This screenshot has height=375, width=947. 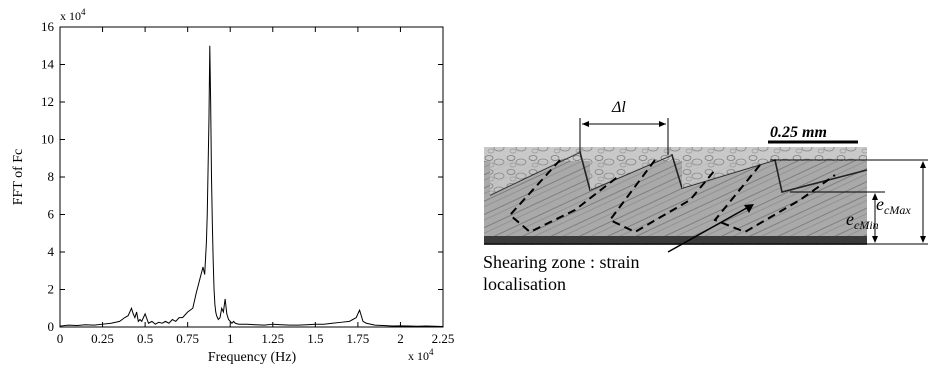 I want to click on bottom-band, so click(x=675, y=240).